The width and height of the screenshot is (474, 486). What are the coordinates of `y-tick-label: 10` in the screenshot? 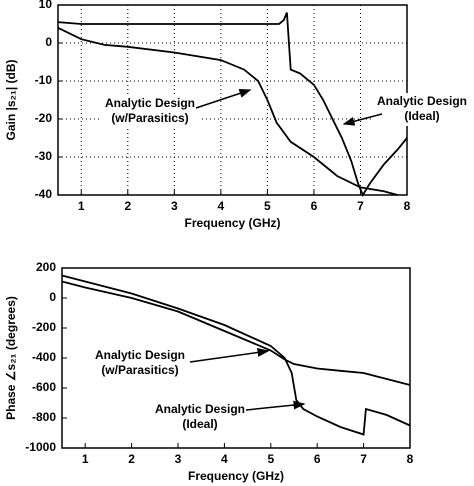 It's located at (46, 5).